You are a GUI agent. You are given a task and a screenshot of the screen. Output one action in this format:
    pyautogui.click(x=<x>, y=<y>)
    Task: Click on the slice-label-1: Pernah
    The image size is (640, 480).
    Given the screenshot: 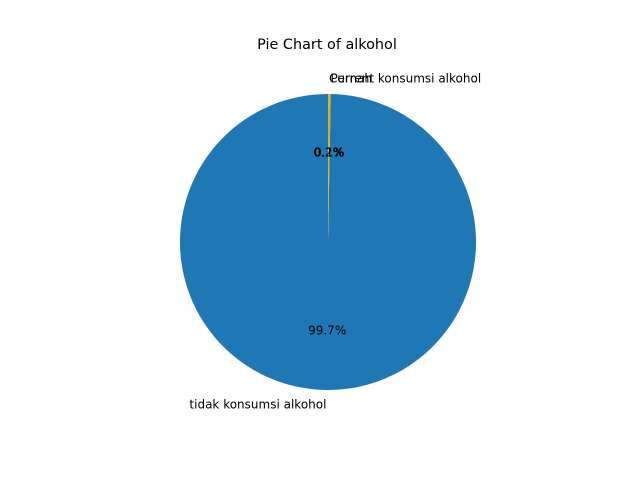 What is the action you would take?
    pyautogui.click(x=351, y=79)
    